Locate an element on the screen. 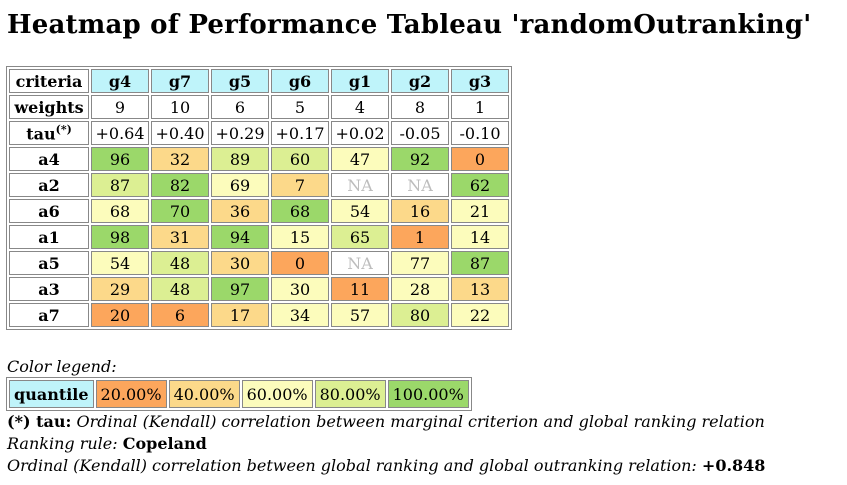 This screenshot has width=847, height=485. tau-cell: +0.17 is located at coordinates (300, 133).